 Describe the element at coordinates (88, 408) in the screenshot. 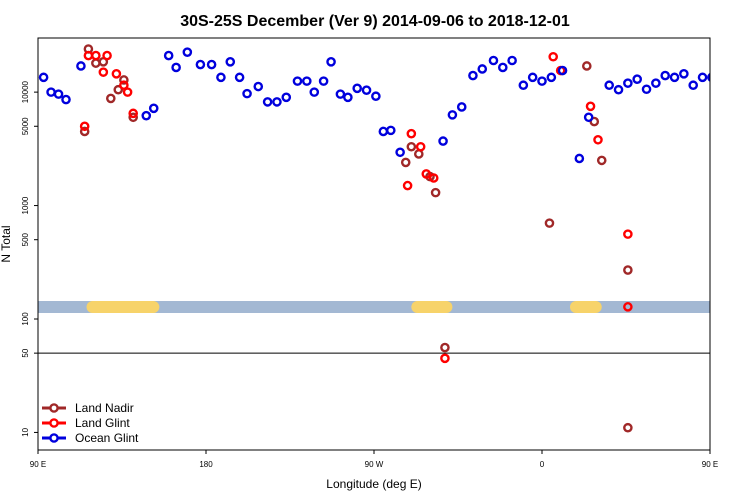

I see `legend-item: Land Nadir` at that location.